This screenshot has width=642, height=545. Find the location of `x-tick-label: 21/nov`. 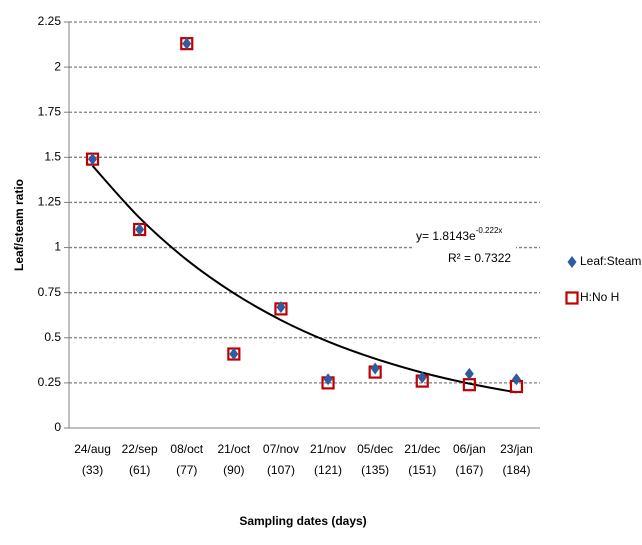

x-tick-label: 21/nov is located at coordinates (328, 449).